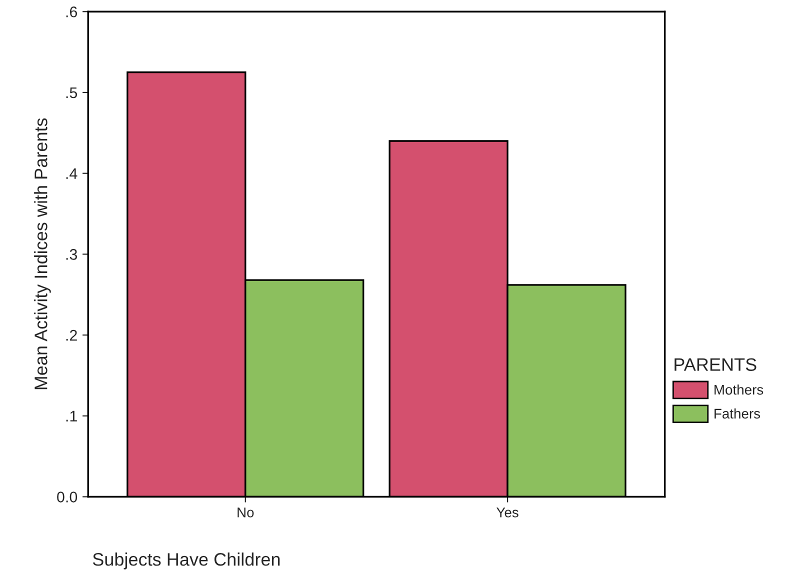  Describe the element at coordinates (72, 254) in the screenshot. I see `y-tick-label: .3` at that location.